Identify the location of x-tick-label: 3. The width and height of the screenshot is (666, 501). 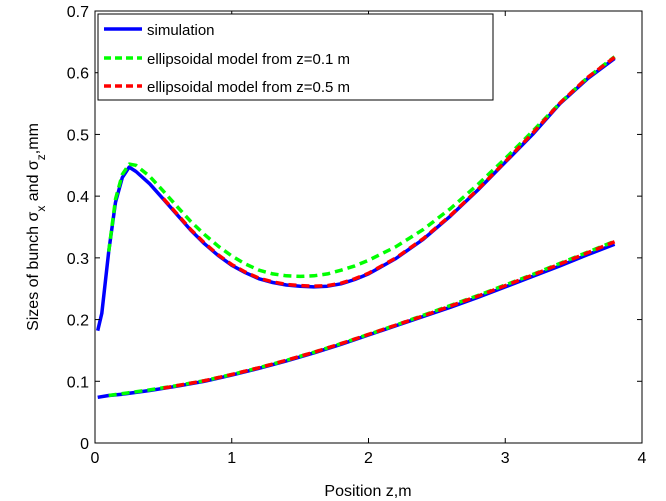
(505, 458).